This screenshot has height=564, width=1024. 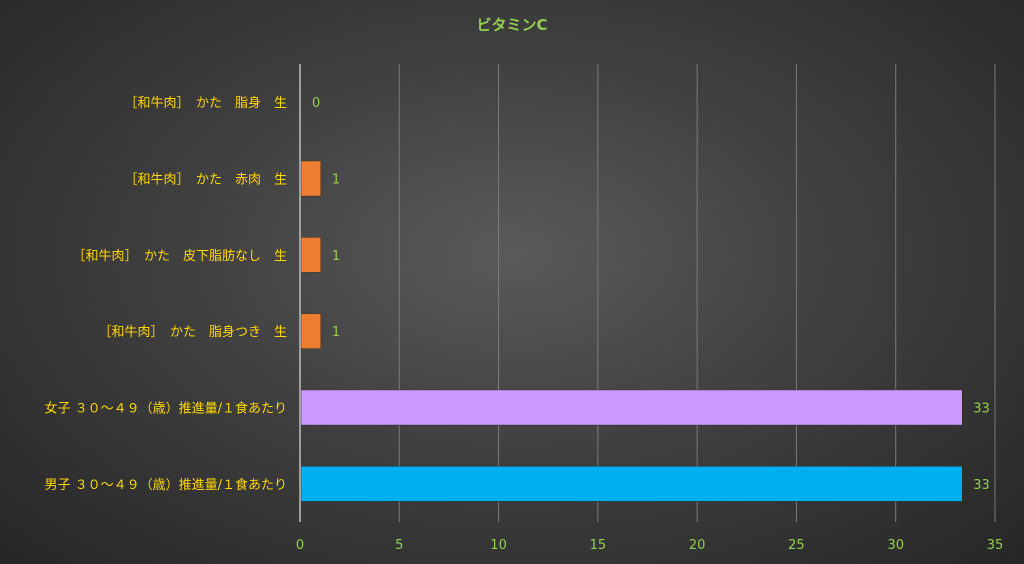 What do you see at coordinates (205, 180) in the screenshot?
I see `category-label: ［和牛肉］ かた 赤肉 生` at bounding box center [205, 180].